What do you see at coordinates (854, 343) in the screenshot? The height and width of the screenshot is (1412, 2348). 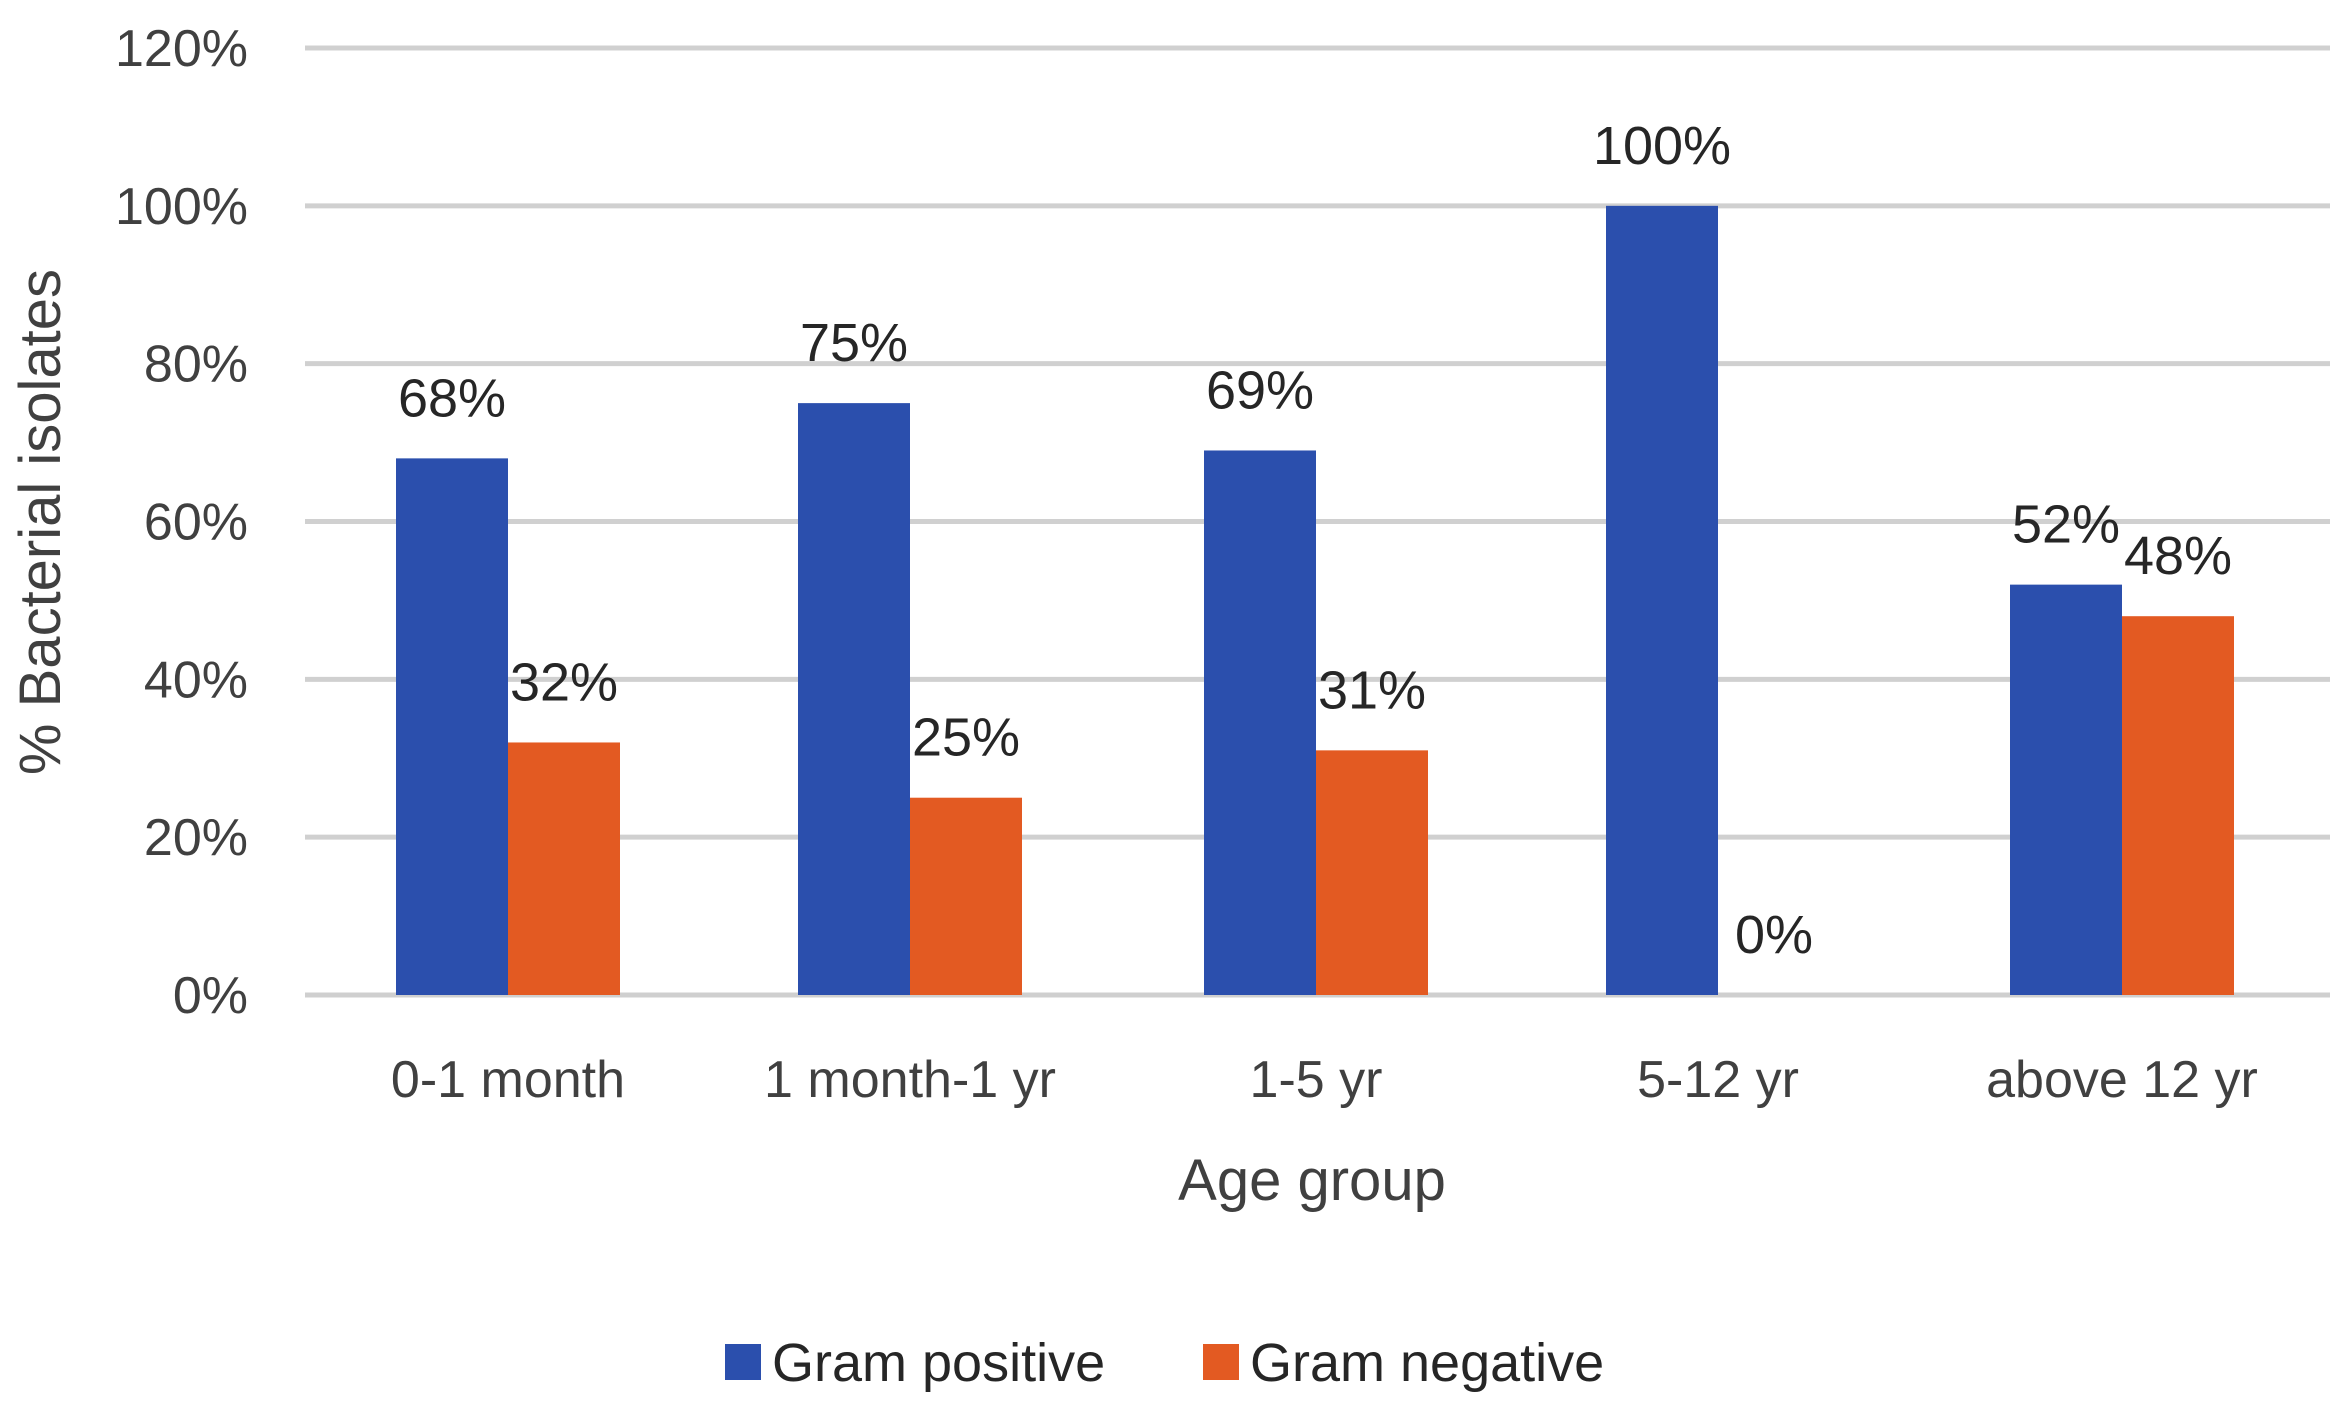 I see `data-label: 75%` at bounding box center [854, 343].